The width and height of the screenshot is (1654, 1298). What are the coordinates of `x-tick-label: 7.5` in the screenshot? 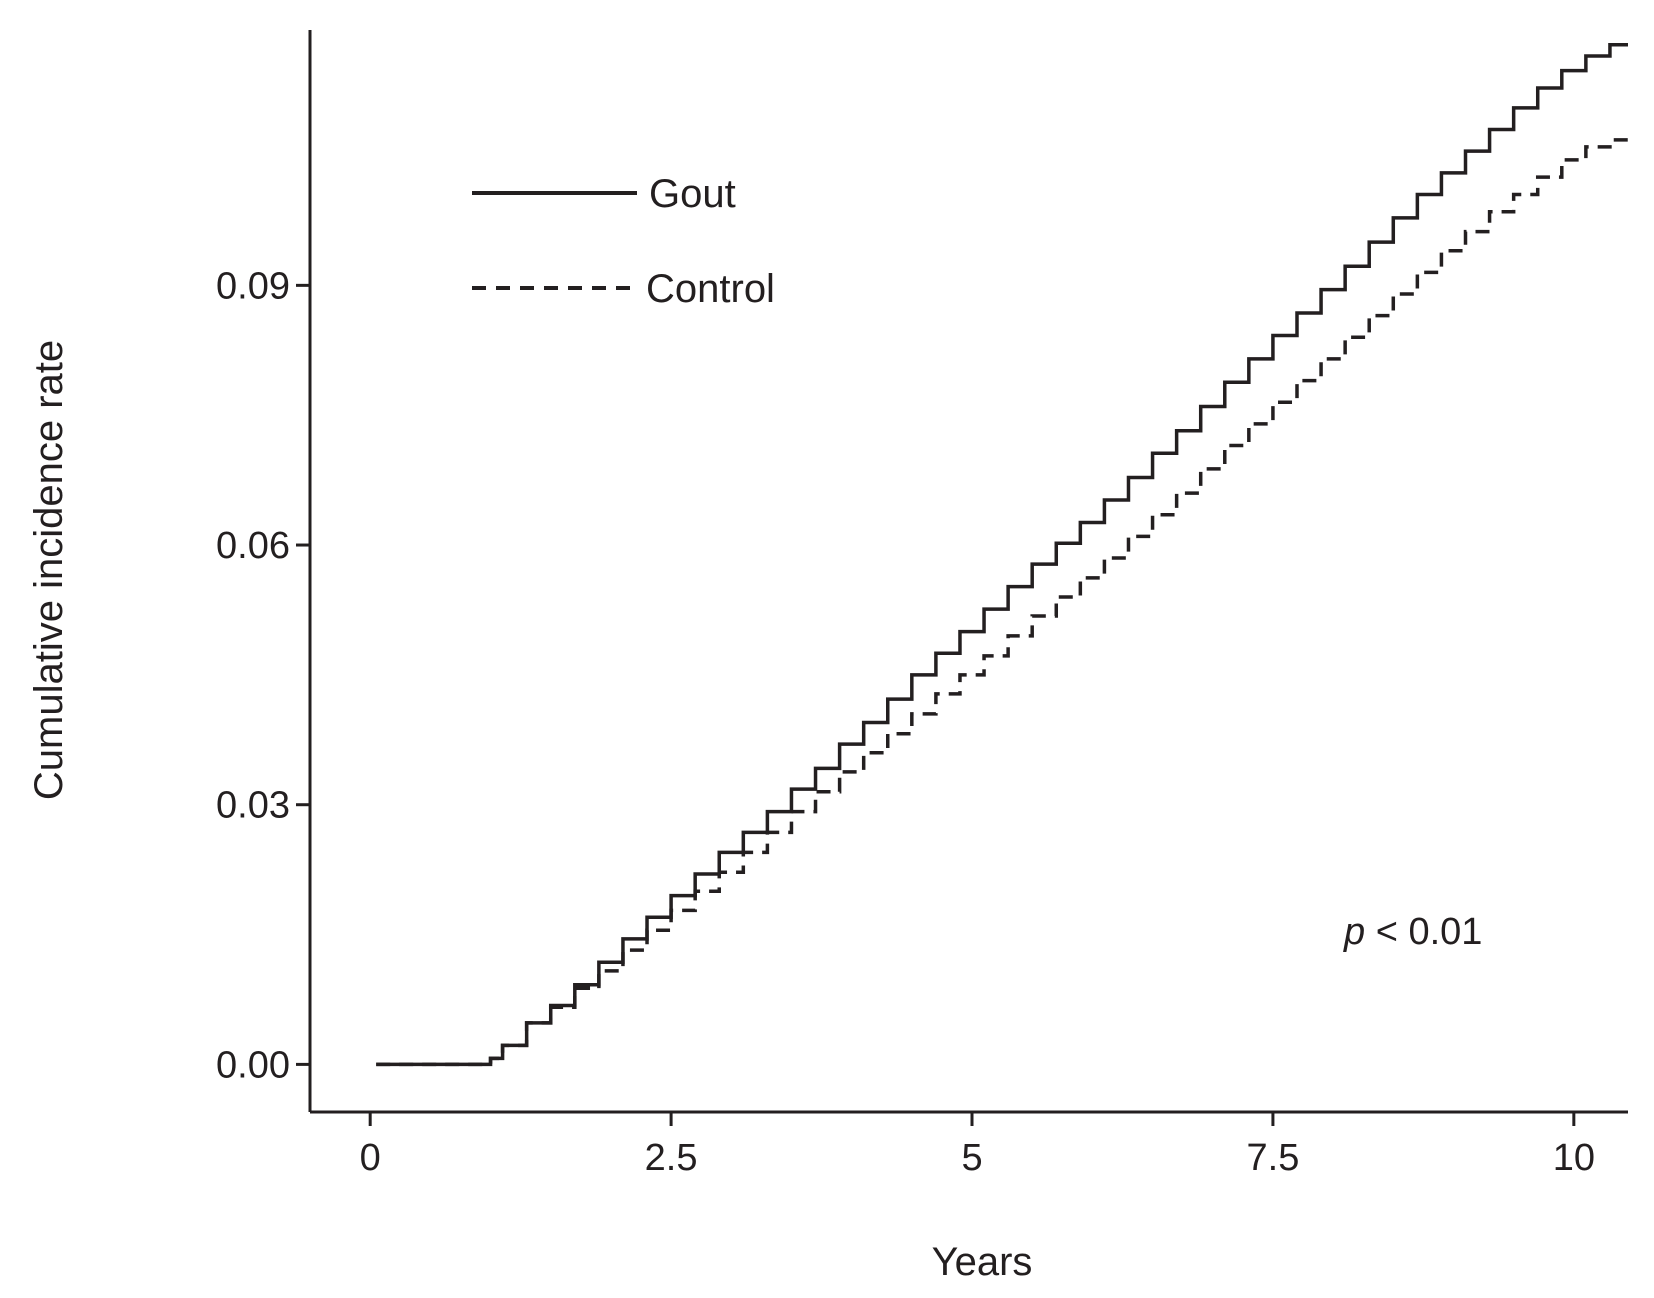 It's located at (1273, 1158).